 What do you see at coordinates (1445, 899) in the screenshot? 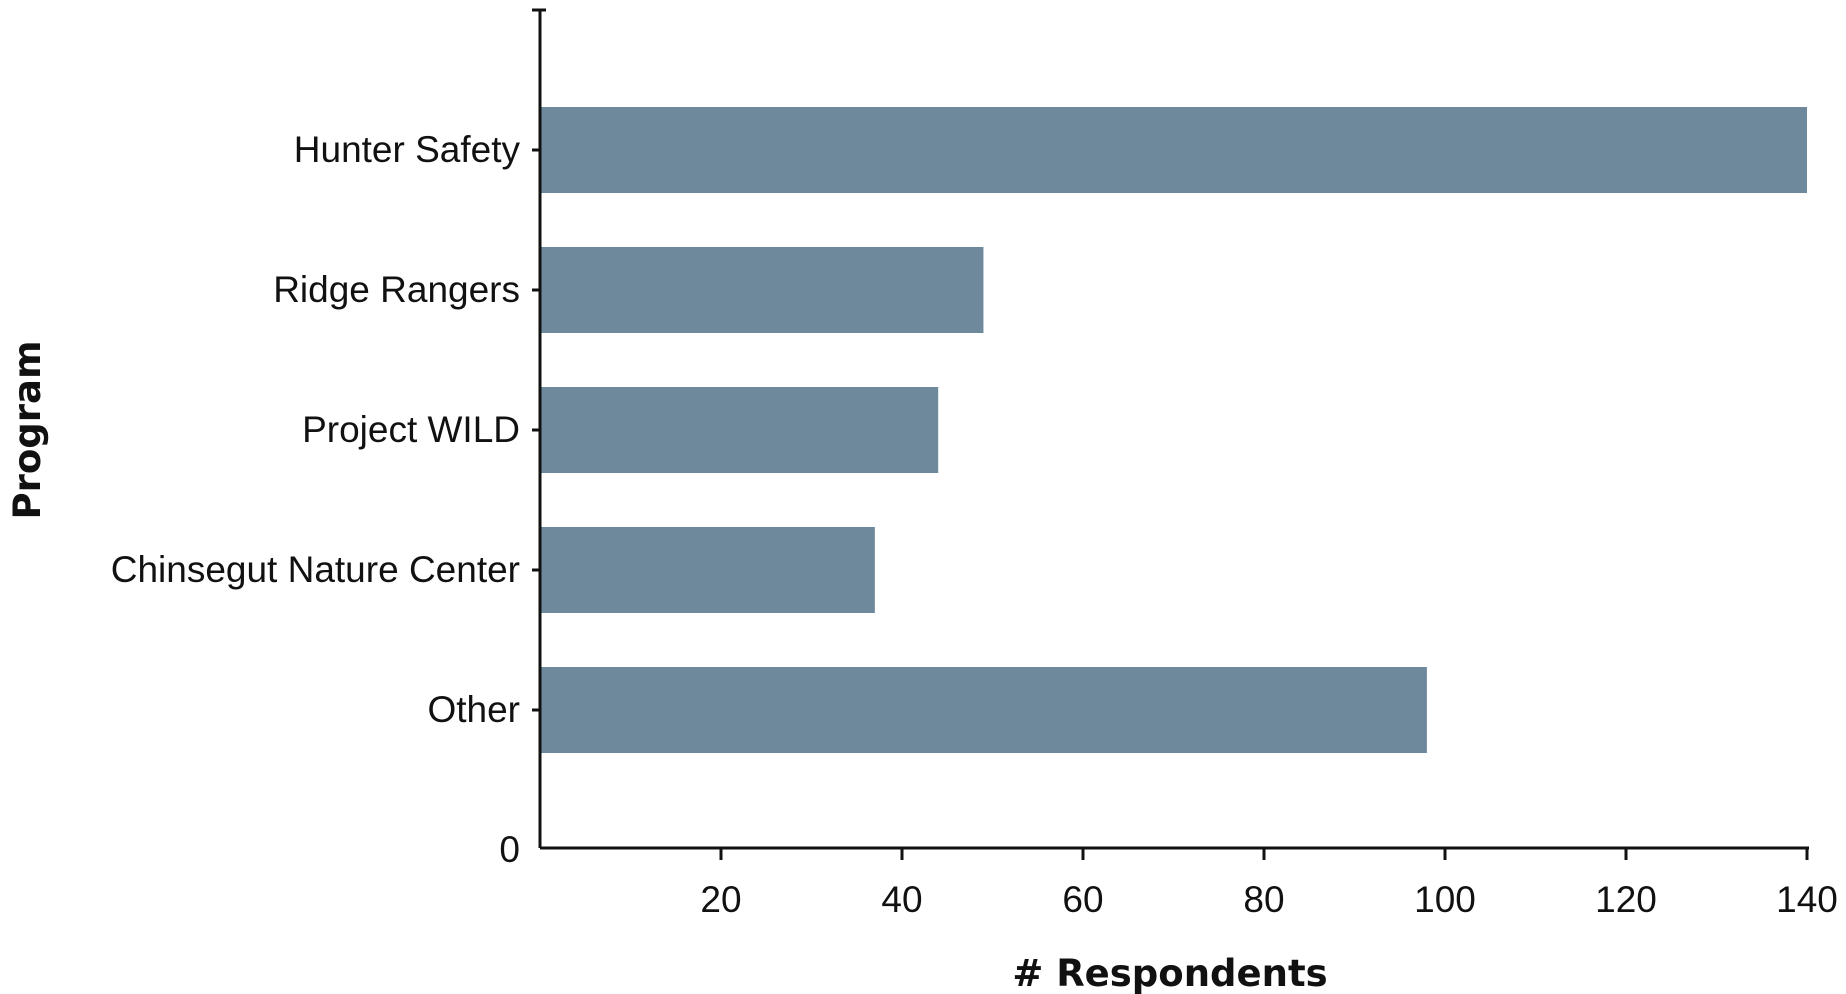
I see `x-tick-label: 100` at bounding box center [1445, 899].